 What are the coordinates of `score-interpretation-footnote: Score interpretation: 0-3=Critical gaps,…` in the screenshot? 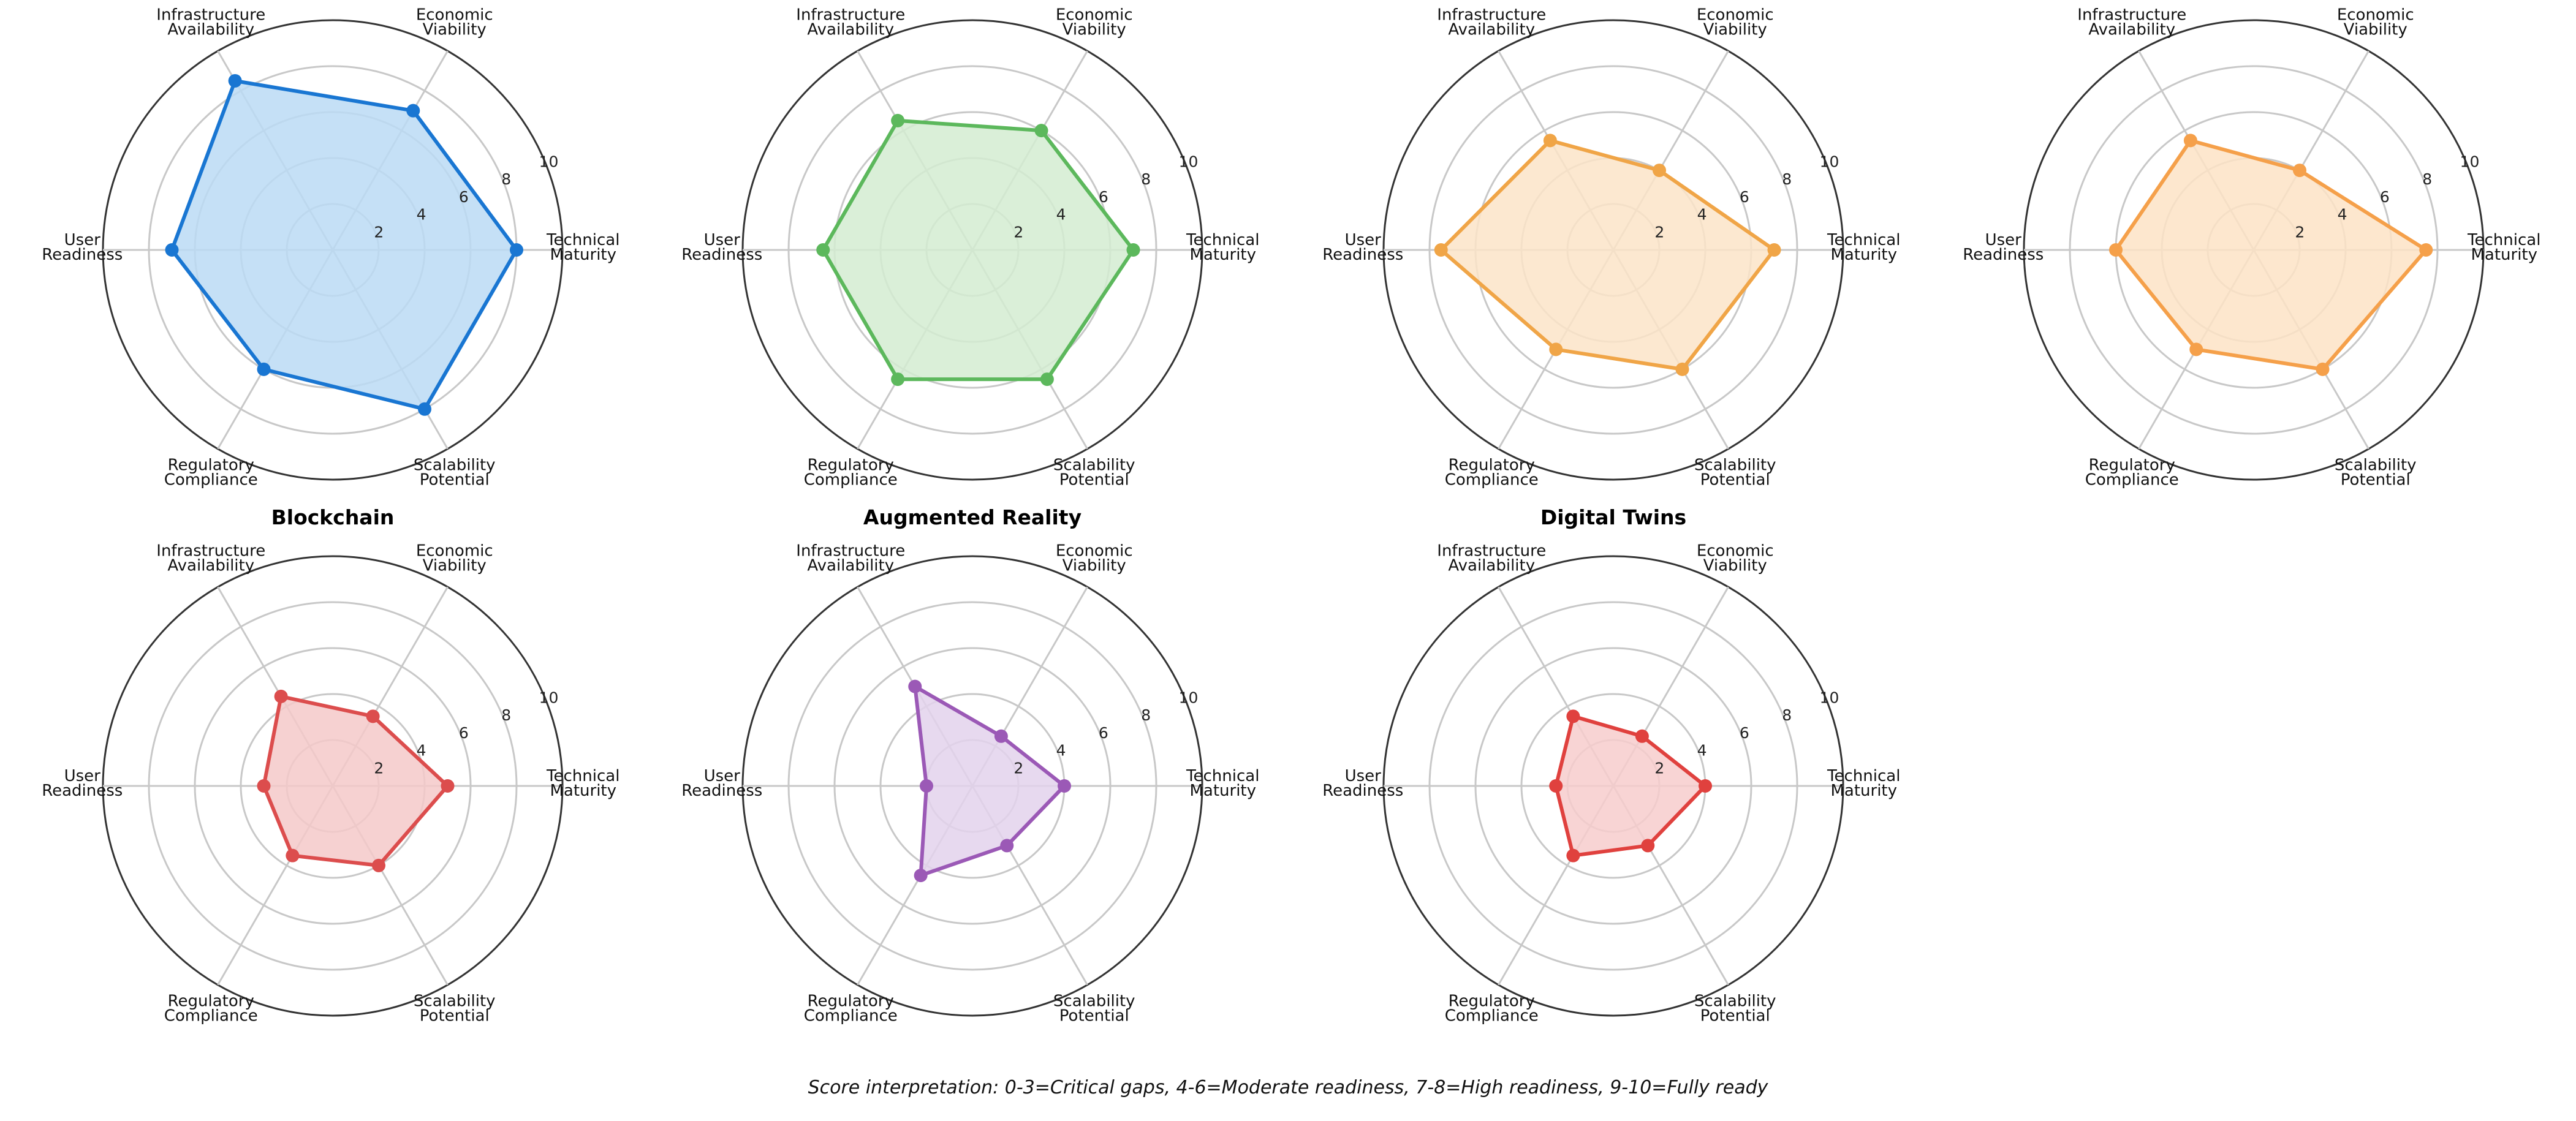 It's located at (1288, 1087).